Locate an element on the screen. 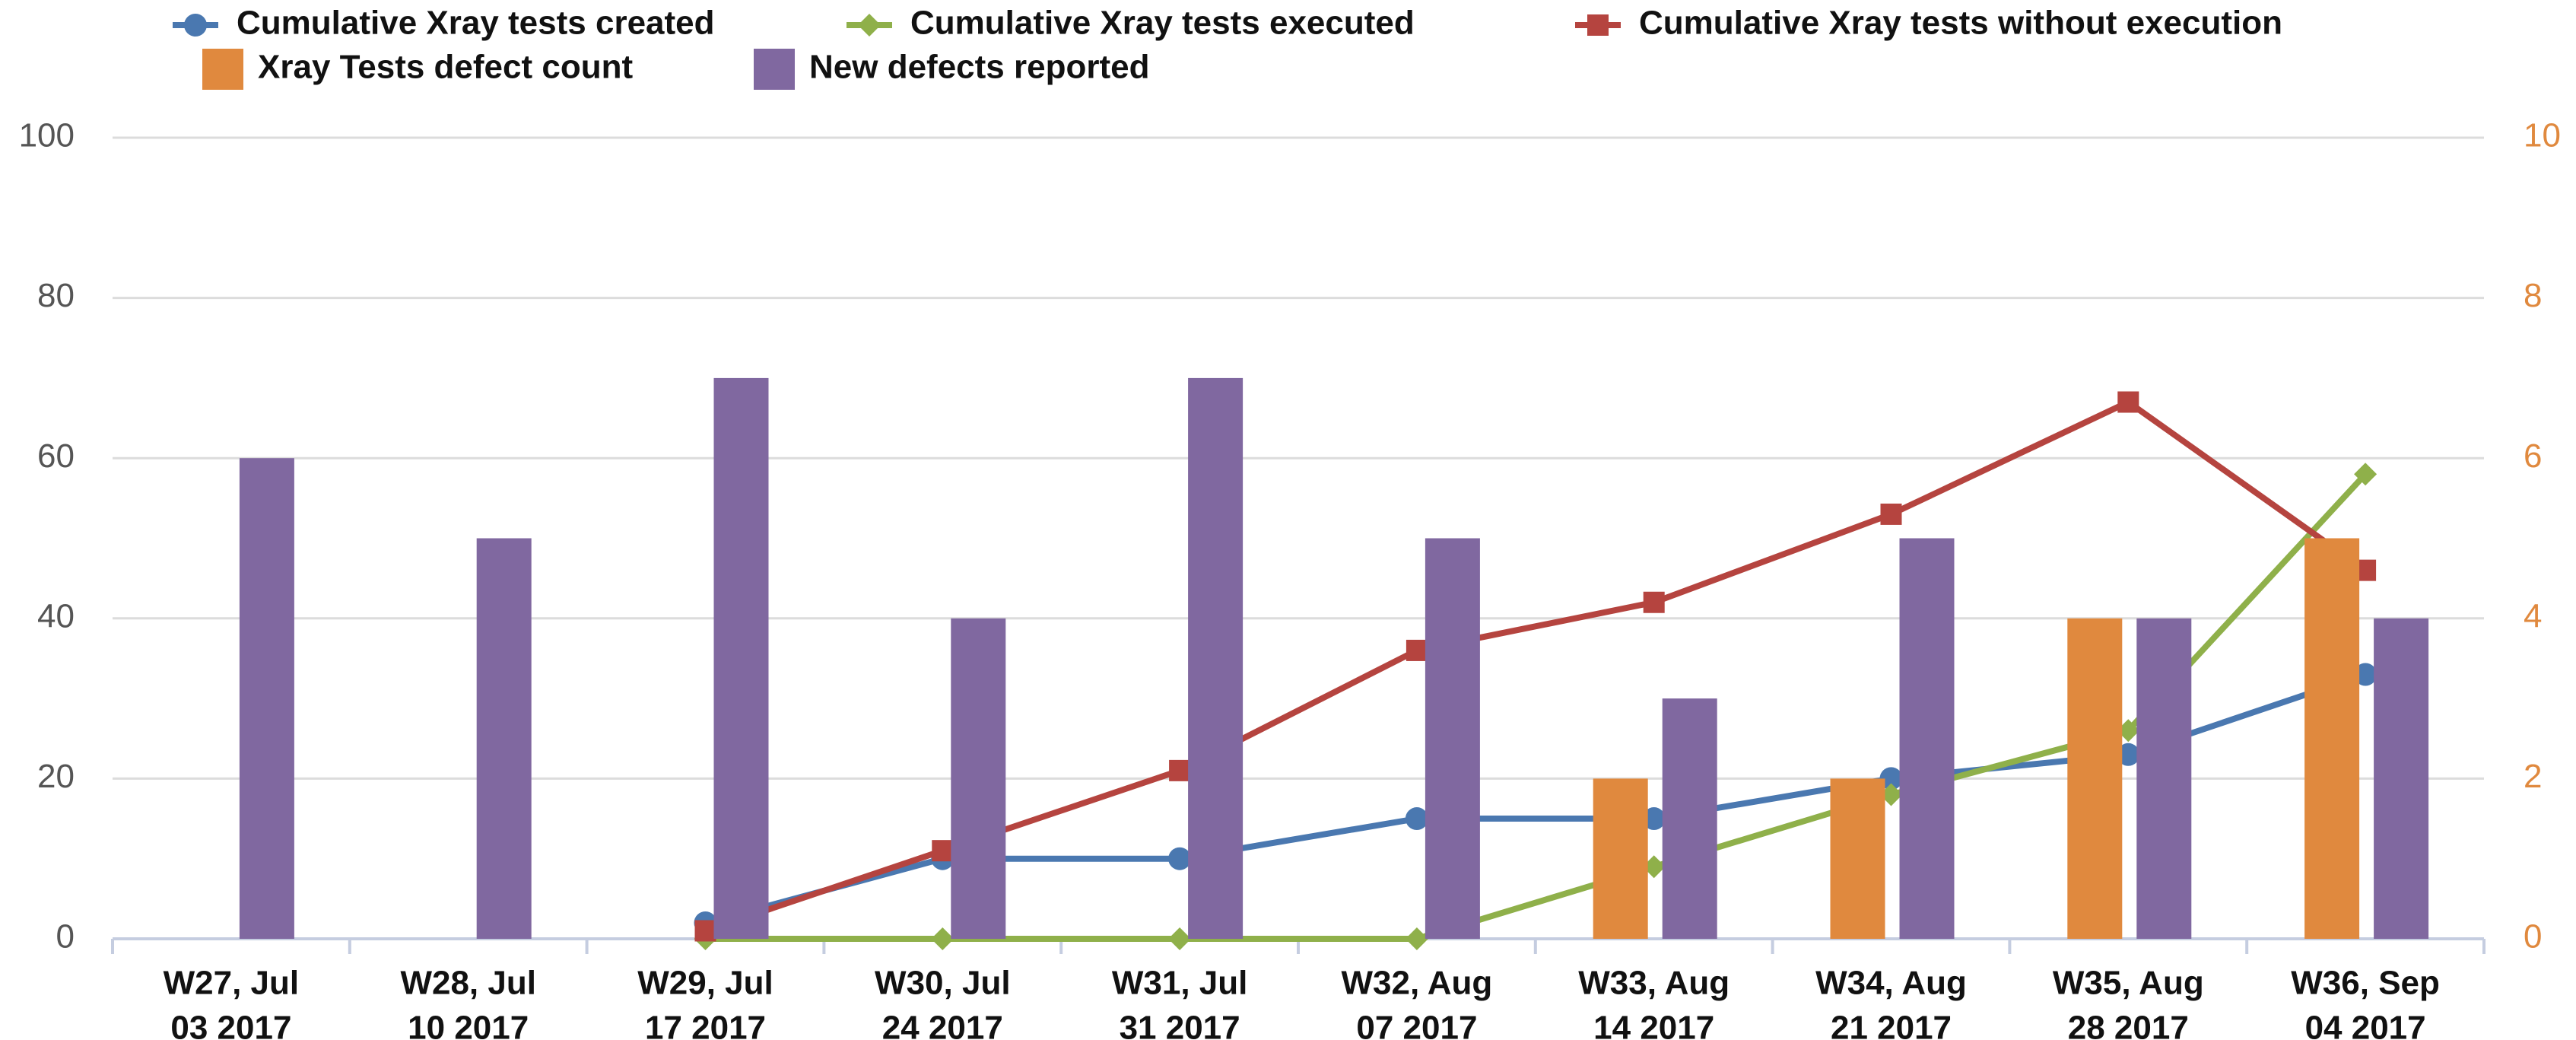  x-tick-label: 28 2017 is located at coordinates (2128, 1025).